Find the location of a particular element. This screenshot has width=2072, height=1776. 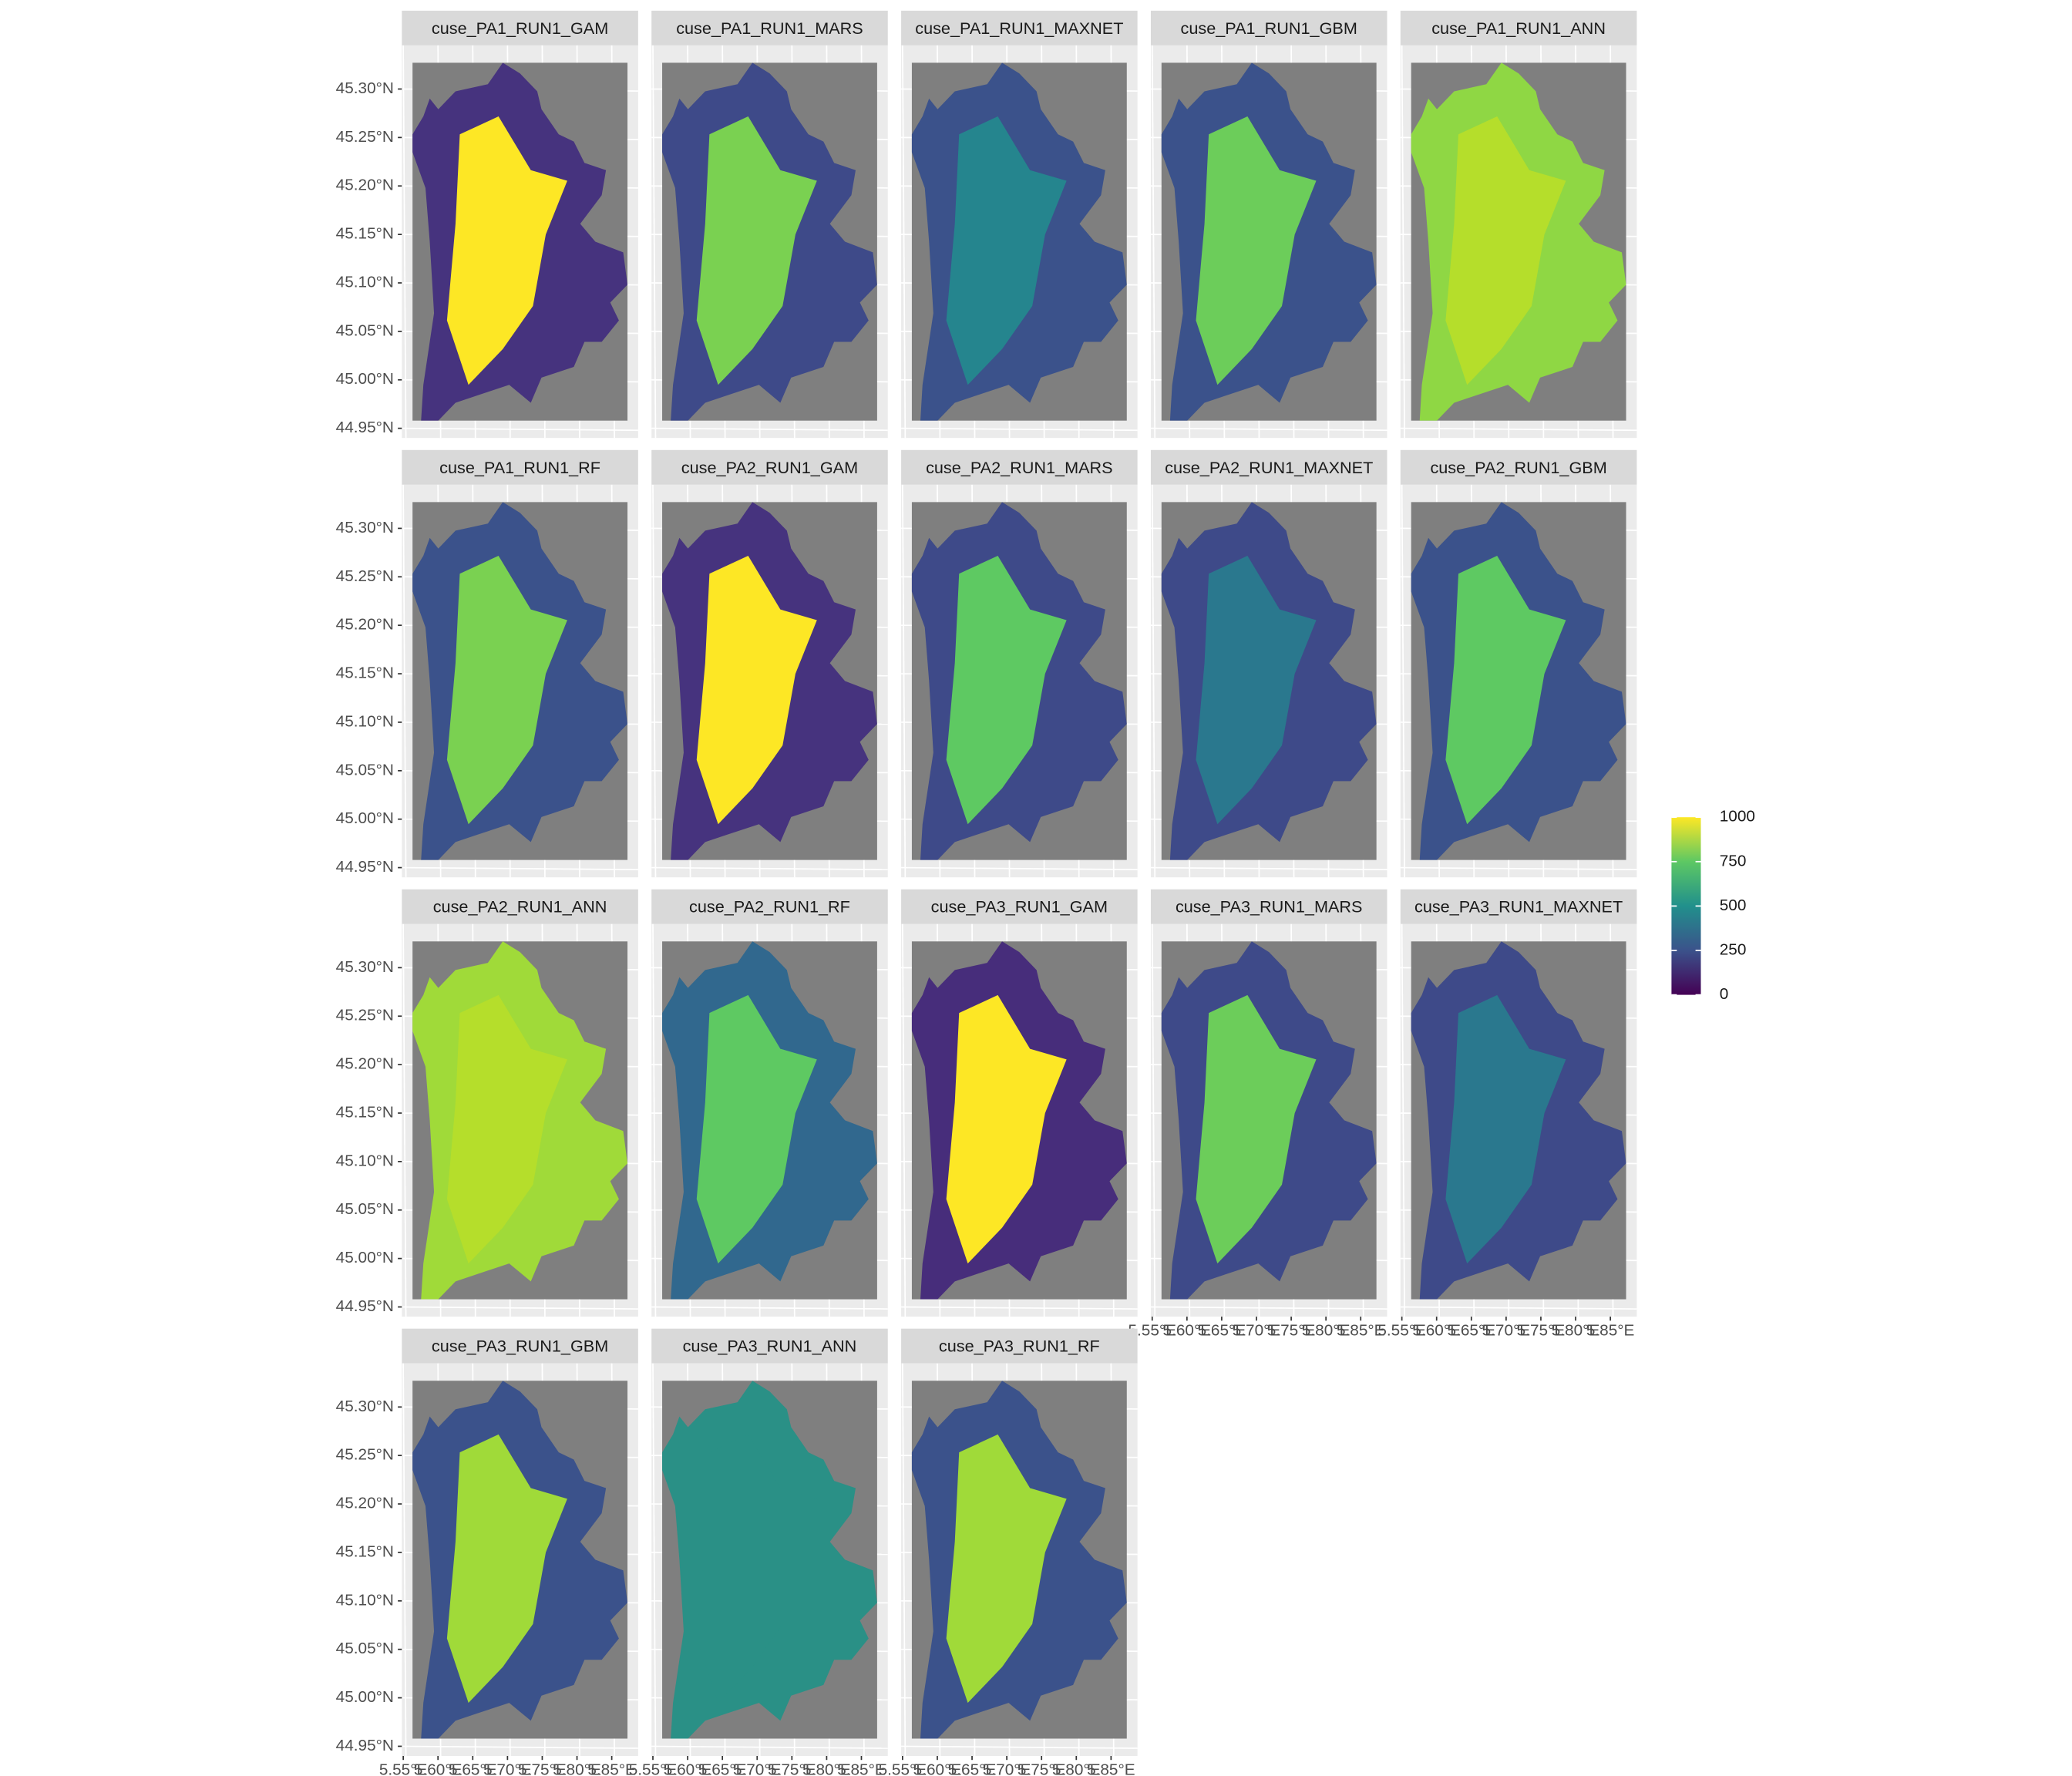

facet-title: cuse_PA1_RUN1_RF is located at coordinates (519, 468).